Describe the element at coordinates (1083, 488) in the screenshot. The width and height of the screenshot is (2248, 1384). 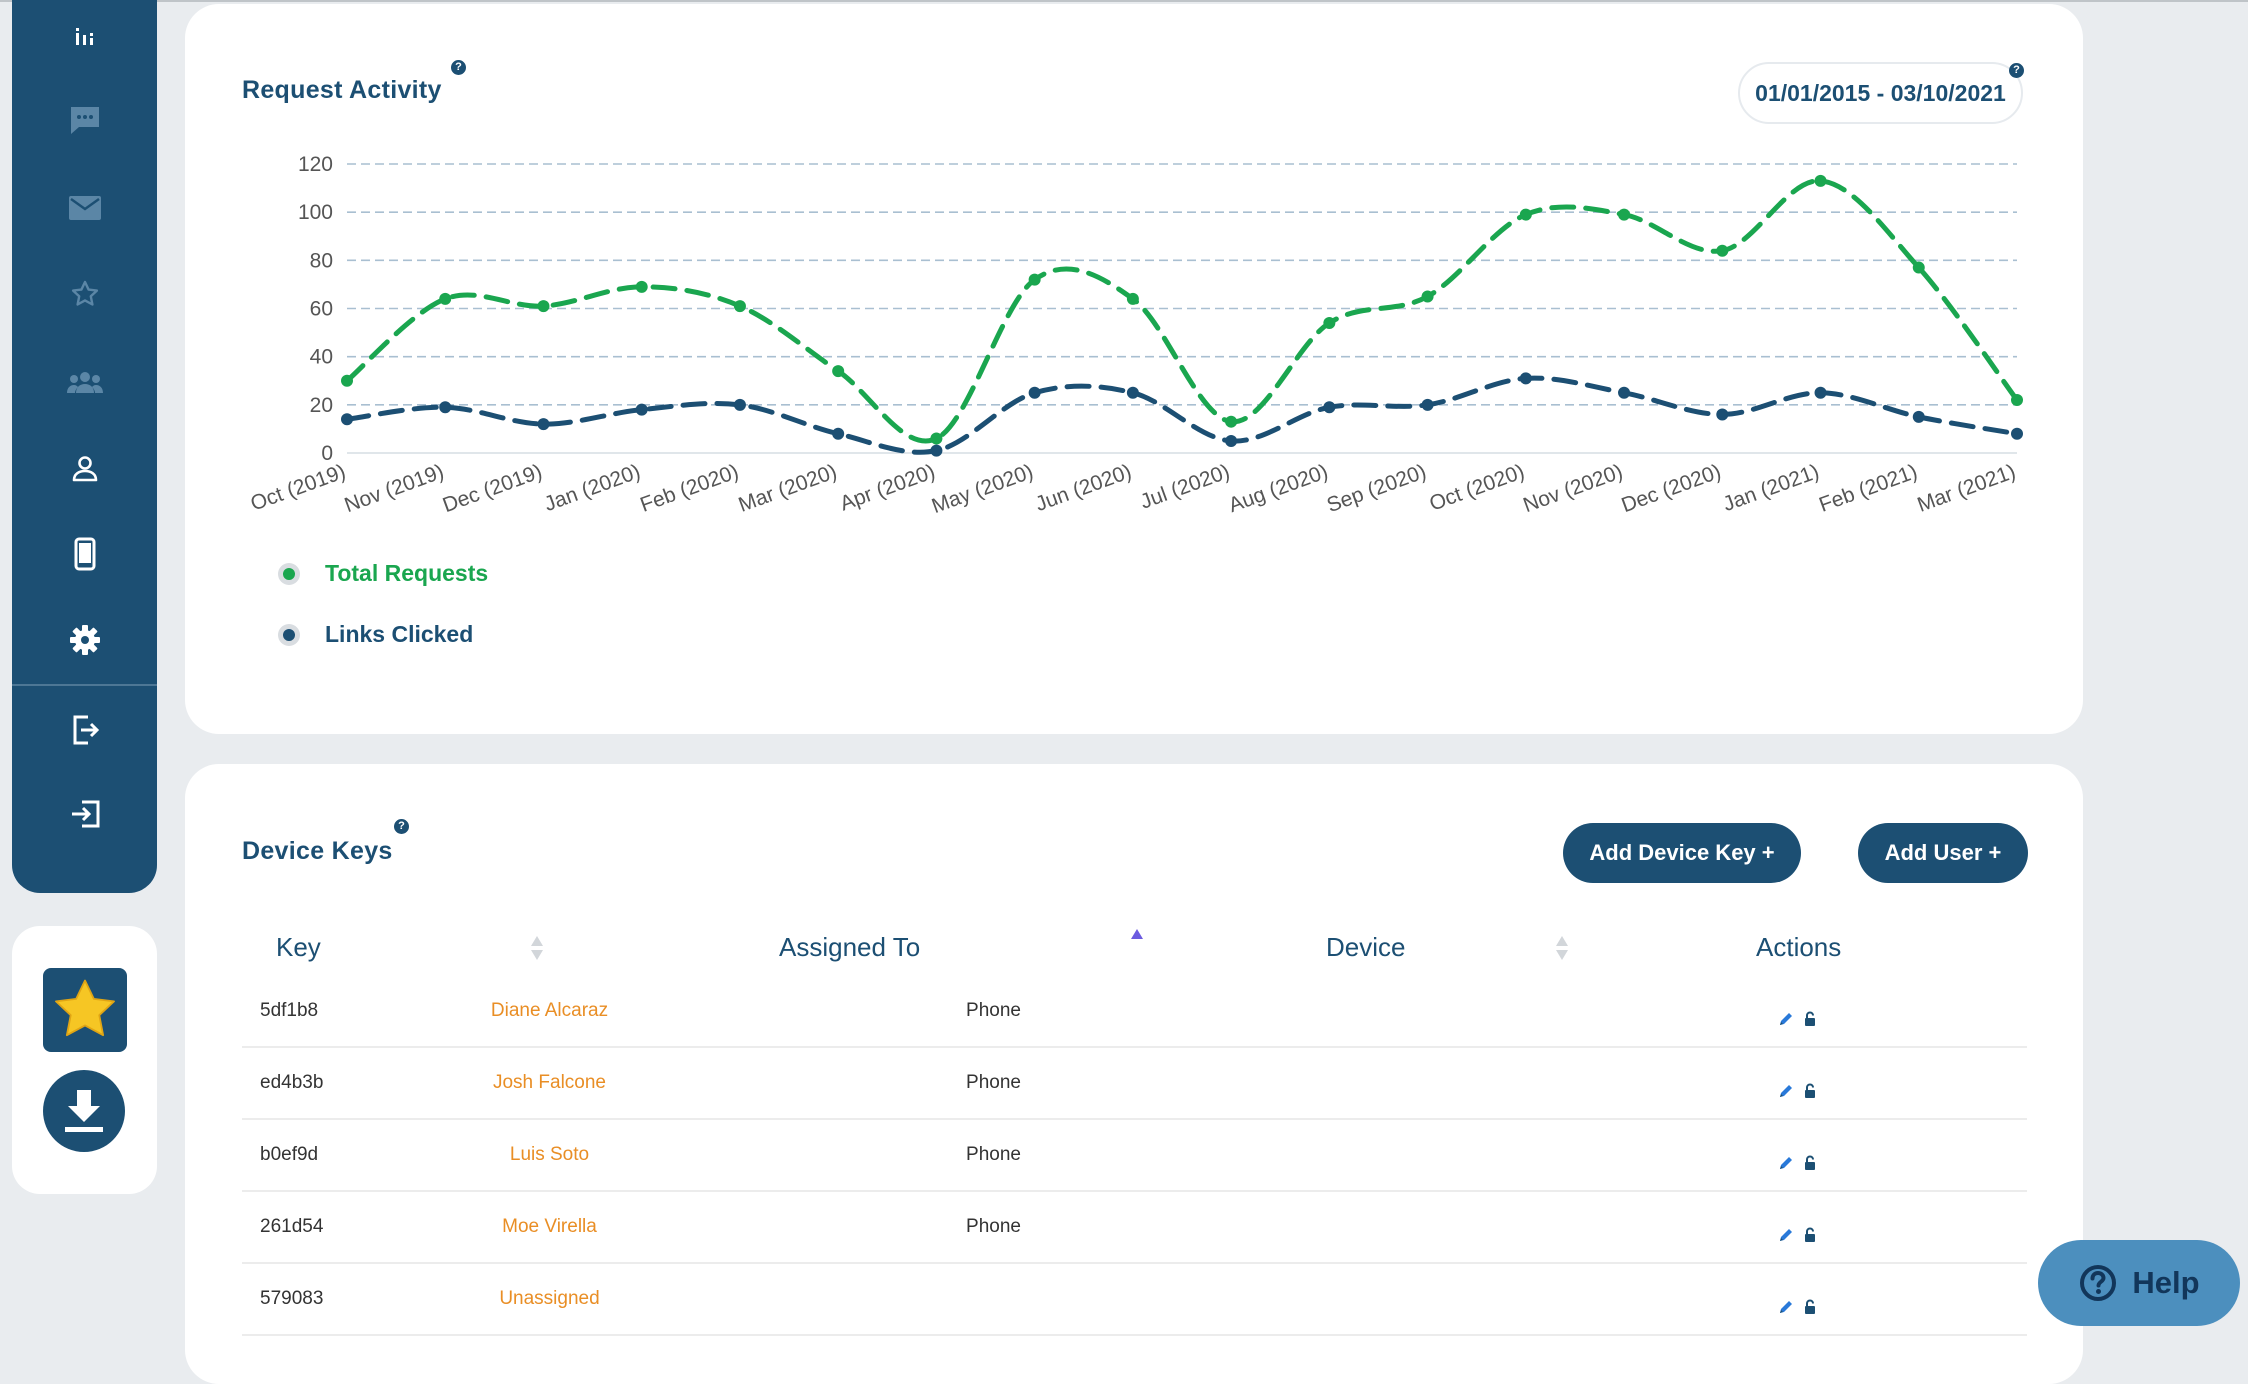
I see `x-tick-label: Jun (2020)` at that location.